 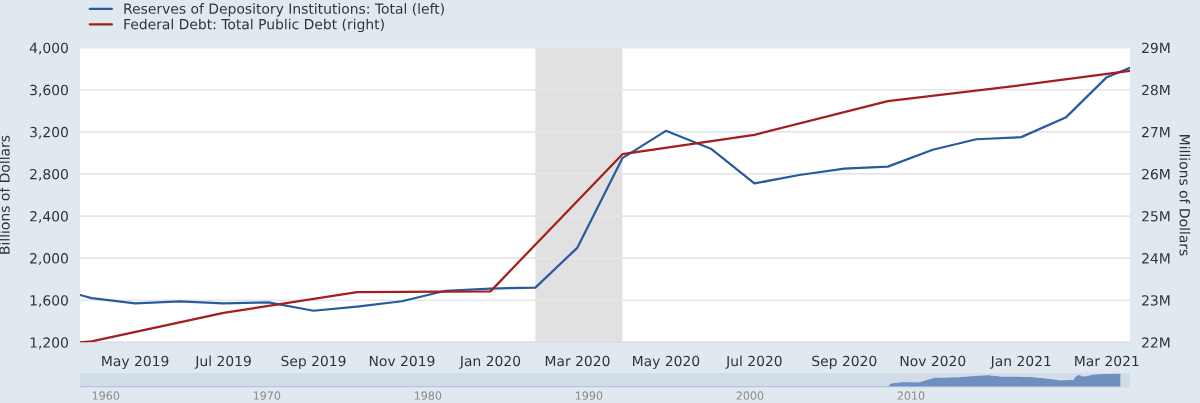 I want to click on x-tick-label: Sep 2019, so click(x=313, y=362).